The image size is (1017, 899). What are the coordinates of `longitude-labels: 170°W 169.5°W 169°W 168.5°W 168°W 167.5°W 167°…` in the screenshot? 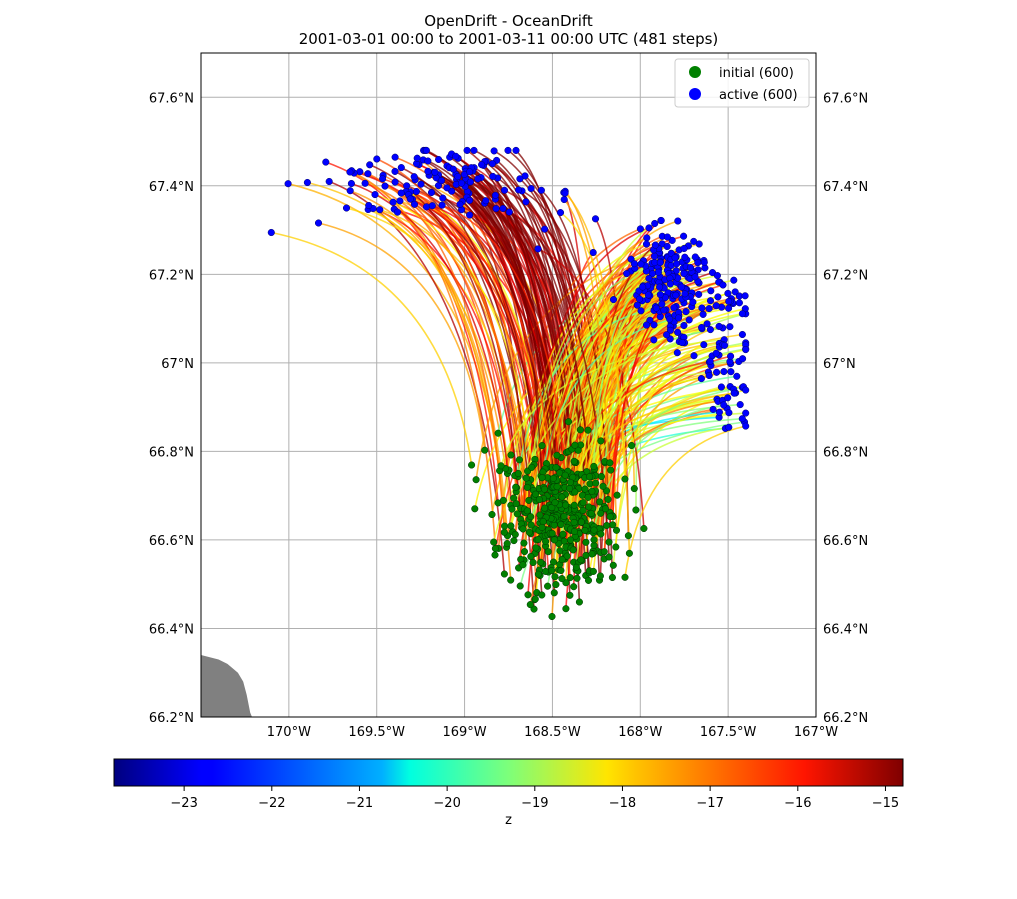 It's located at (552, 732).